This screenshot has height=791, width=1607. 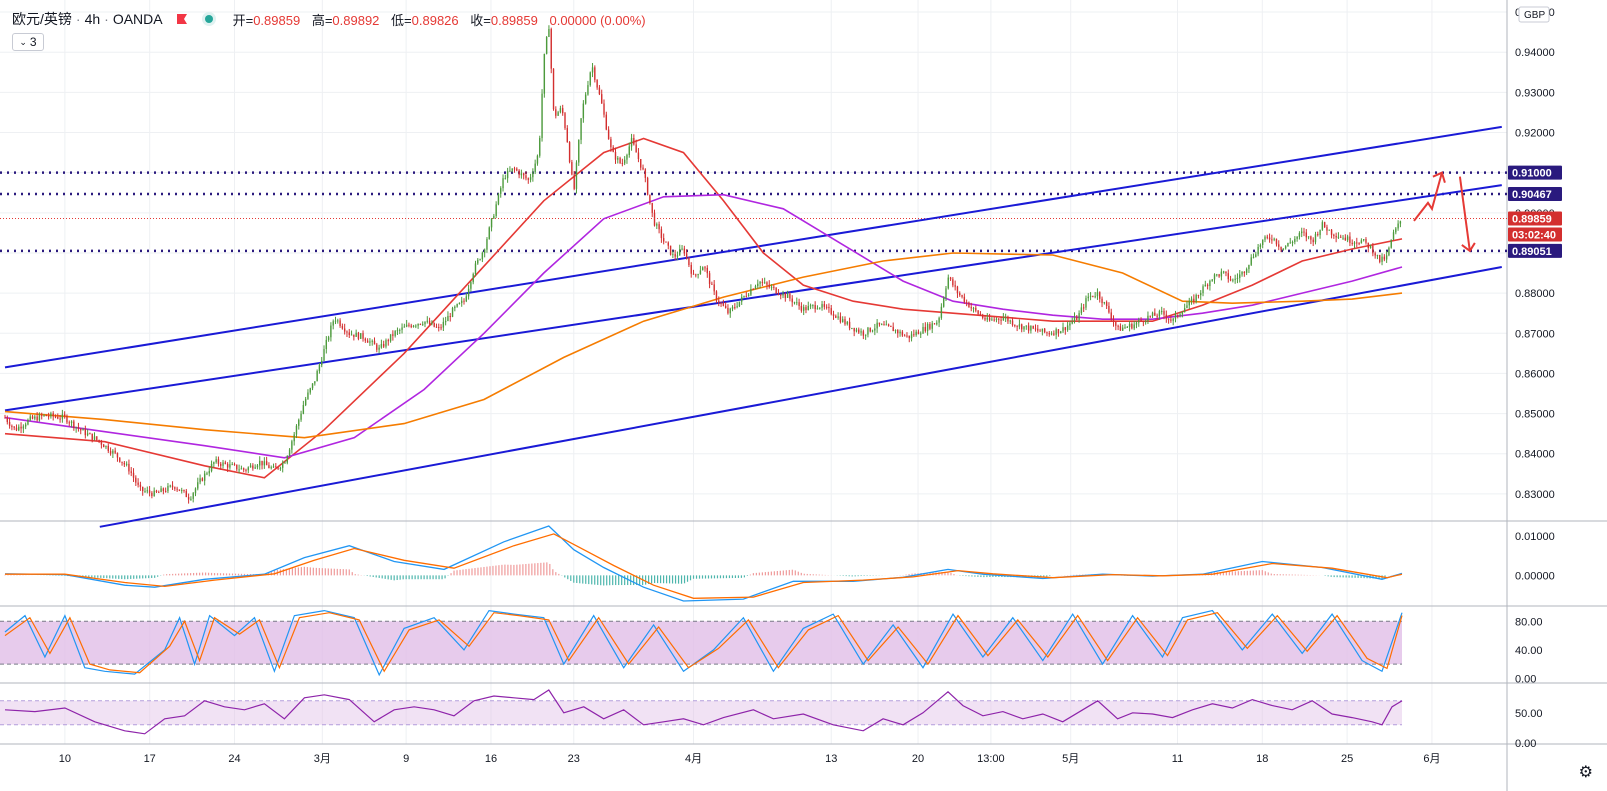 I want to click on x-tick-label: 6月, so click(x=1431, y=759).